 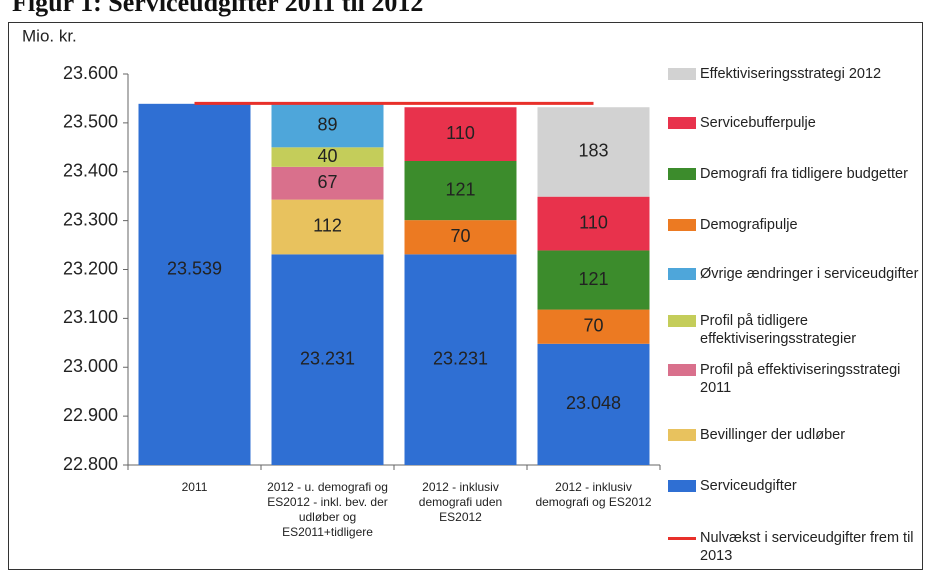 I want to click on x-tick-label: 2011, so click(x=194, y=487).